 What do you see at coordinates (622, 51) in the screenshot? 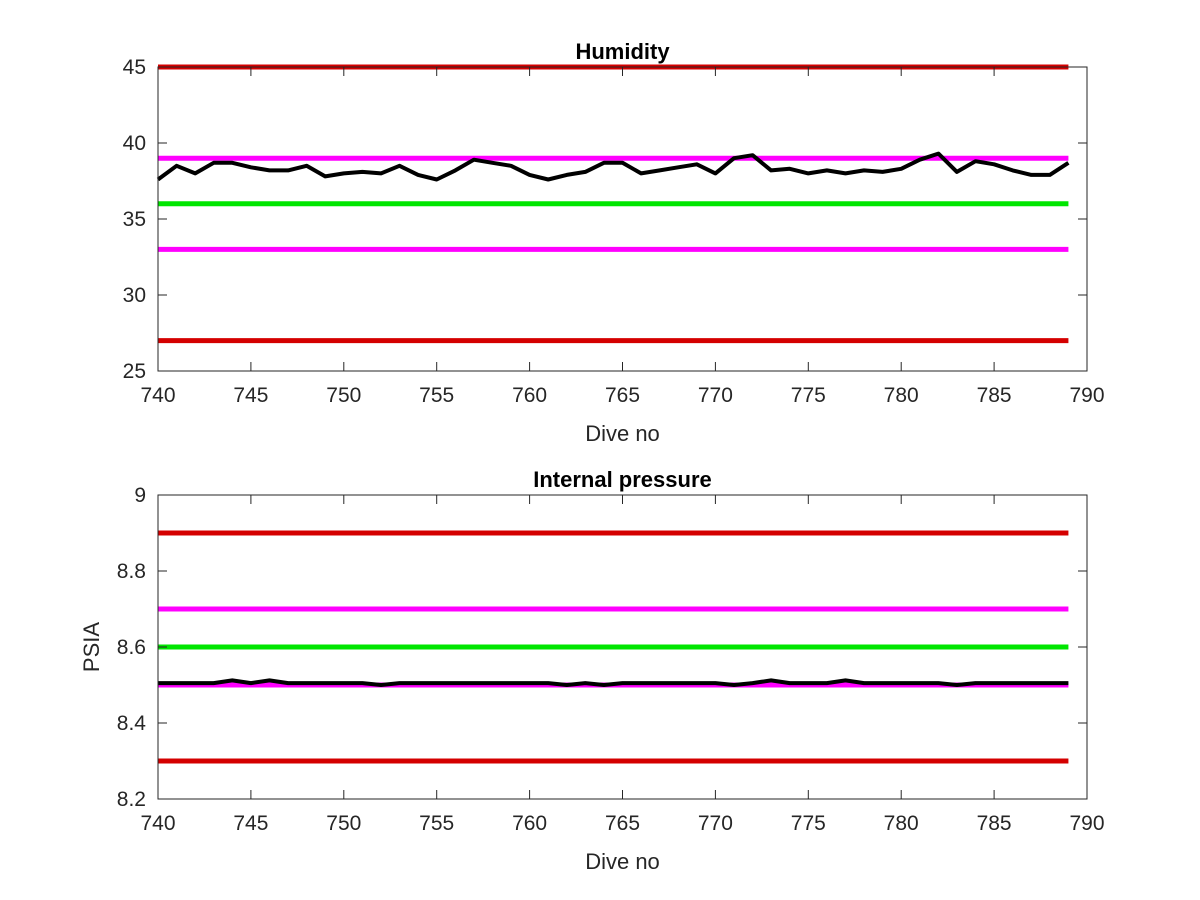
I see `chart-title: Humidity` at bounding box center [622, 51].